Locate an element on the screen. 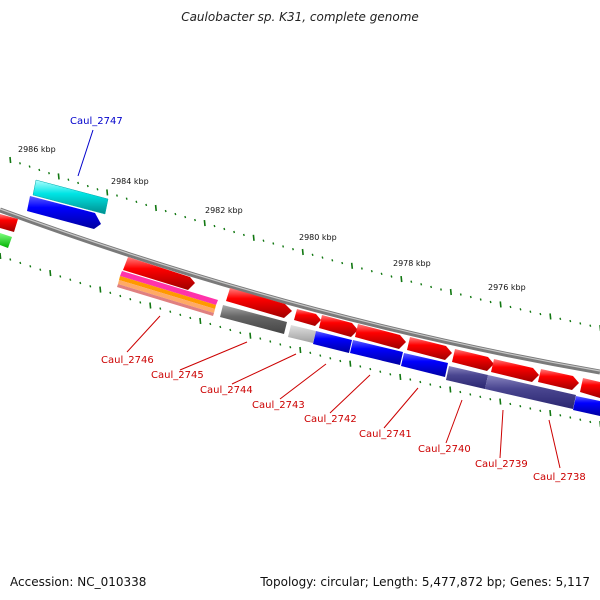 The height and width of the screenshot is (600, 600). gene-blue-upper is located at coordinates (64, 212).